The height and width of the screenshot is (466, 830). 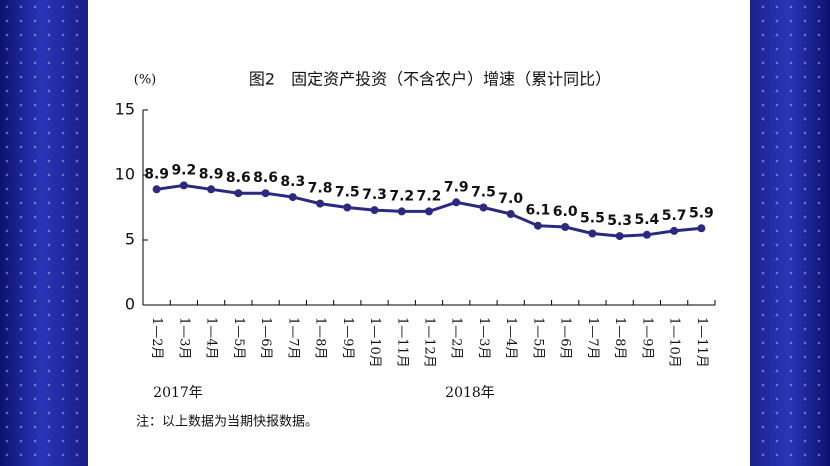 I want to click on y-tick-label: 5, so click(x=130, y=239).